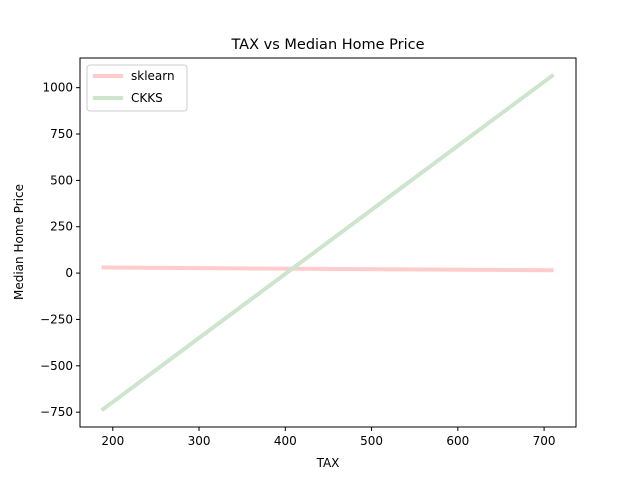  Describe the element at coordinates (19, 242) in the screenshot. I see `y-axis-label: Median Home Price` at that location.